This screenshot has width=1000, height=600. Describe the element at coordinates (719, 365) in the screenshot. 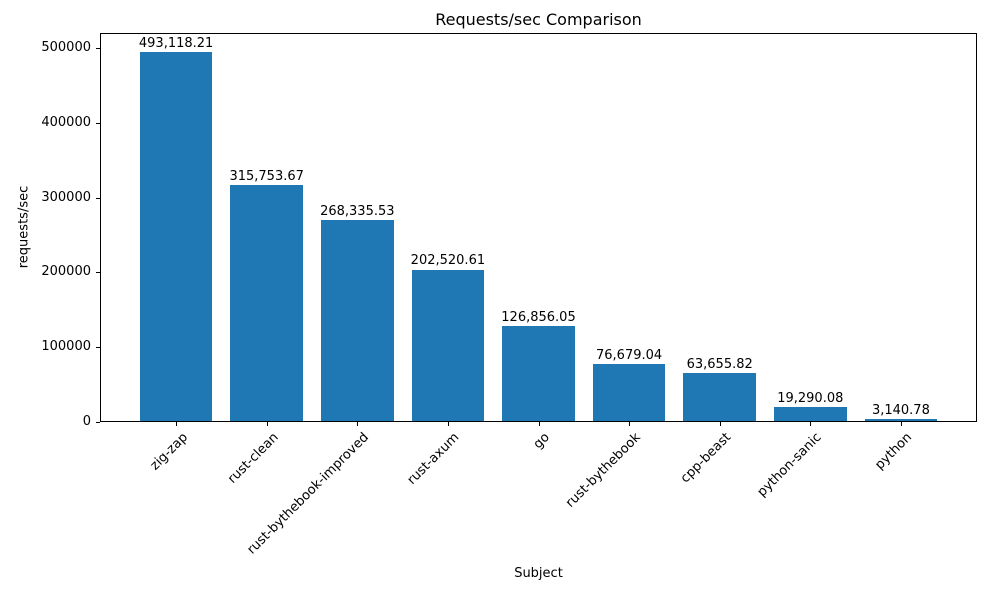

I see `bar-value-label: 63,655.82` at that location.